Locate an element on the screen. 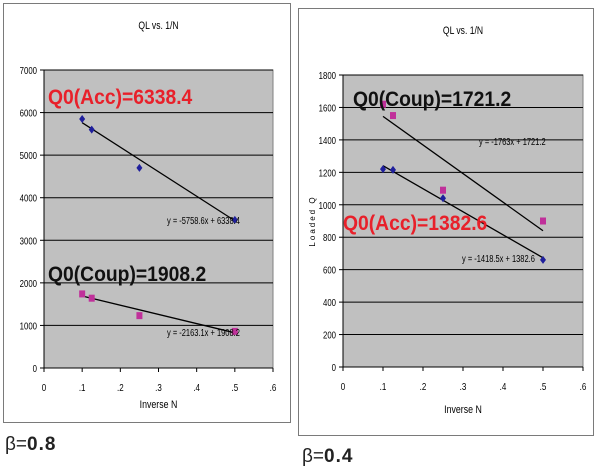  x-tick-label-left: 0 is located at coordinates (44, 387).